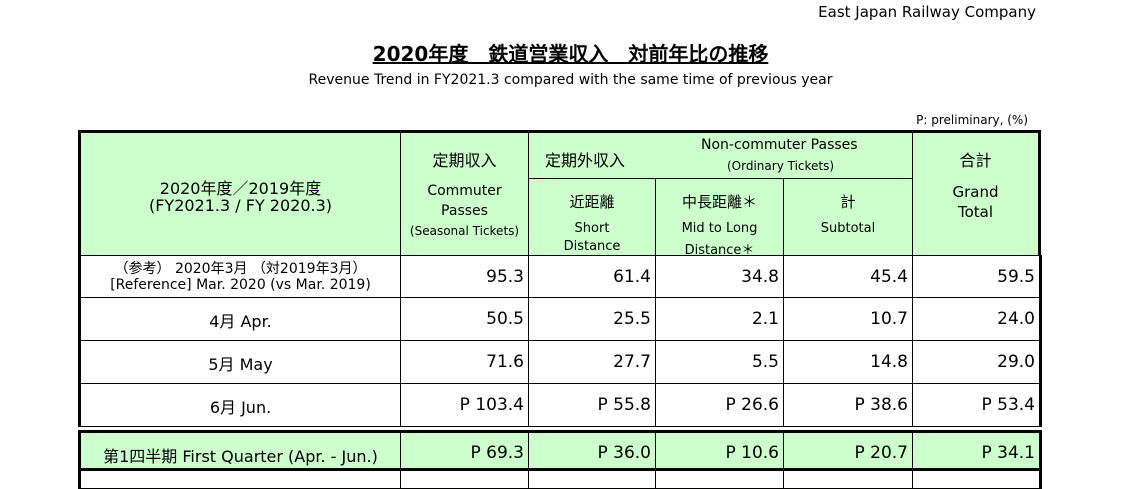 The height and width of the screenshot is (489, 1141). What do you see at coordinates (632, 276) in the screenshot?
I see `cell-value: 61.4` at bounding box center [632, 276].